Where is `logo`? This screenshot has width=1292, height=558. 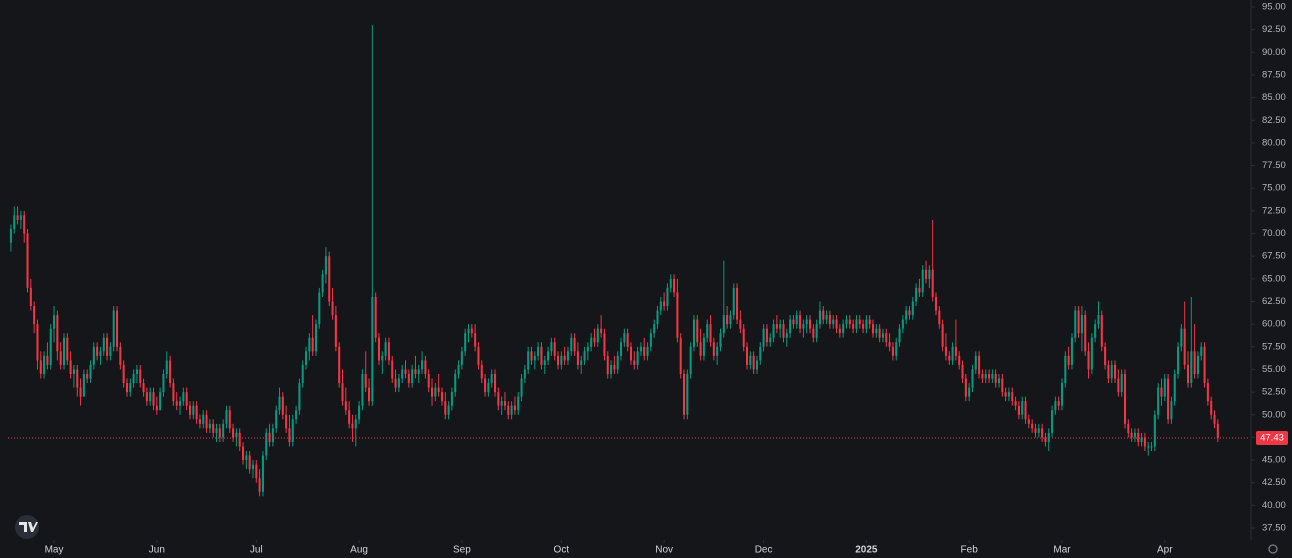 logo is located at coordinates (27, 527).